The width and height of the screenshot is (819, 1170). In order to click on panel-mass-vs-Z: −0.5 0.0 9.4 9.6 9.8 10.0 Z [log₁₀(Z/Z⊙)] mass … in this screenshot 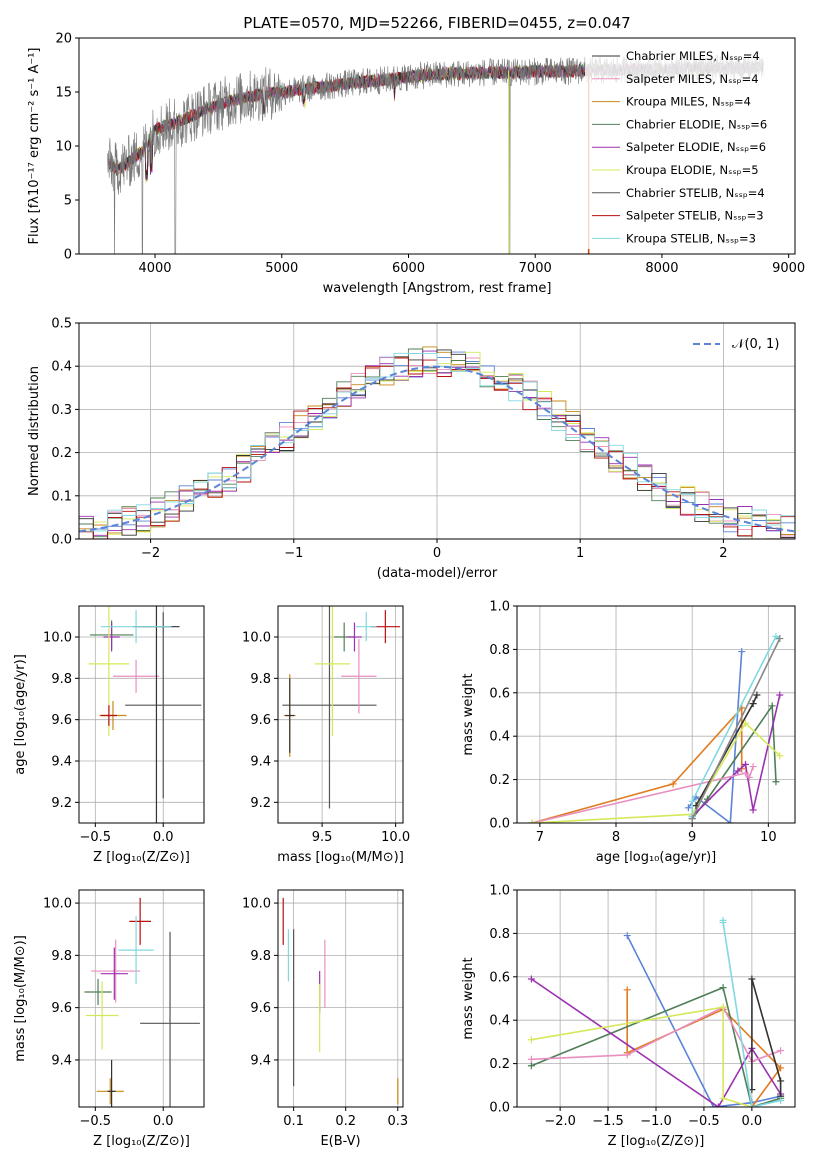, I will do `click(109, 1019)`.